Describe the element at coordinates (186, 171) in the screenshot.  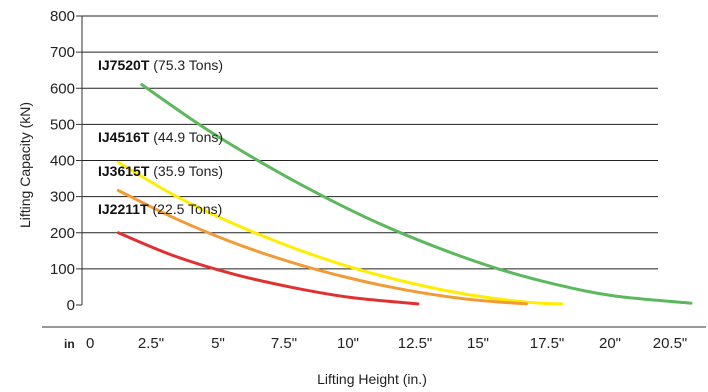
I see `series-tons: (35.9 Tons)` at that location.